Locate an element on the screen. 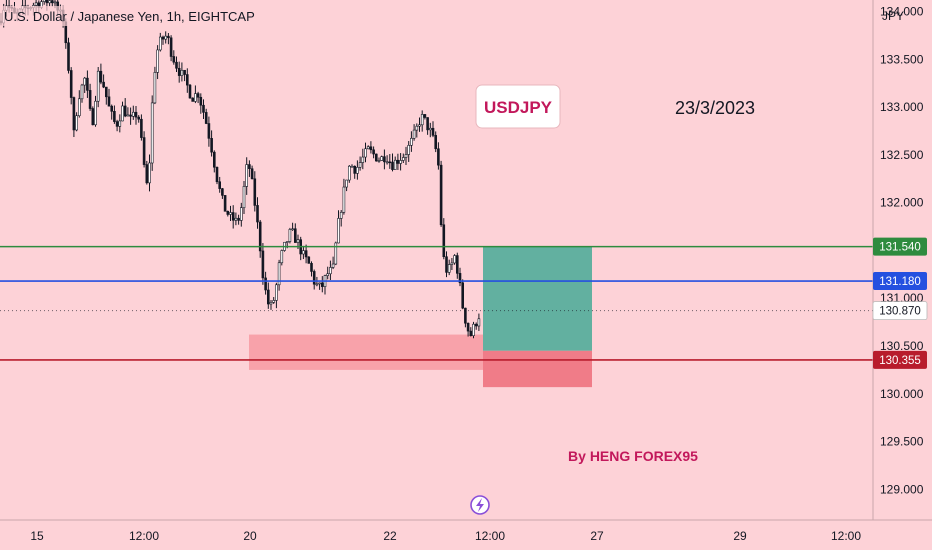 This screenshot has width=932, height=550. symbol-annotation: USDJPY is located at coordinates (518, 106).